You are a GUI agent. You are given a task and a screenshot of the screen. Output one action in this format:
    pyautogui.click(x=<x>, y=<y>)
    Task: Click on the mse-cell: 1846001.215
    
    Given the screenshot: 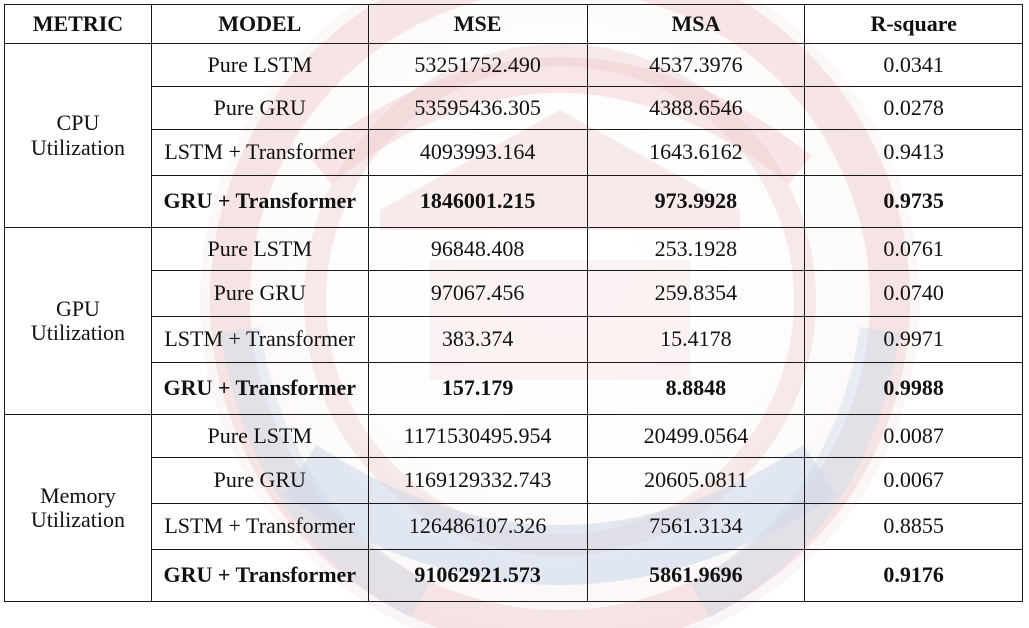 What is the action you would take?
    pyautogui.click(x=477, y=201)
    